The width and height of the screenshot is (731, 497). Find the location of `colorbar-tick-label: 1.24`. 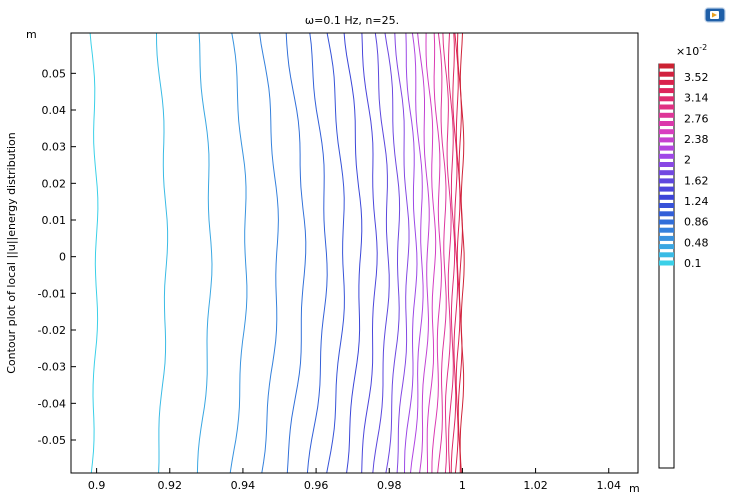

colorbar-tick-label: 1.24 is located at coordinates (696, 201).